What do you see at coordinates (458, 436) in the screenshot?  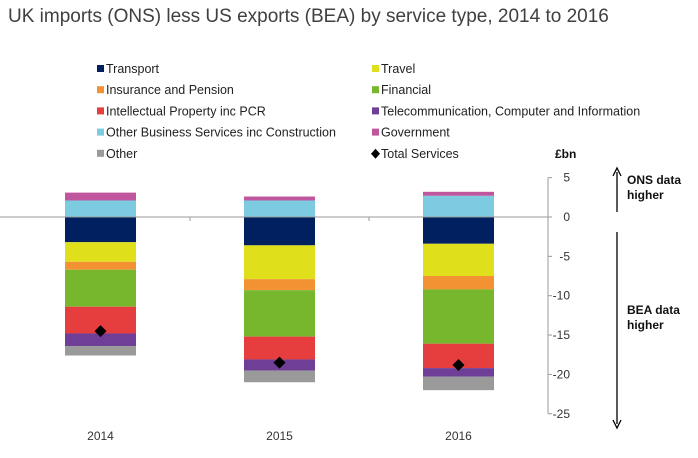 I see `x-tick-label: 2016` at bounding box center [458, 436].